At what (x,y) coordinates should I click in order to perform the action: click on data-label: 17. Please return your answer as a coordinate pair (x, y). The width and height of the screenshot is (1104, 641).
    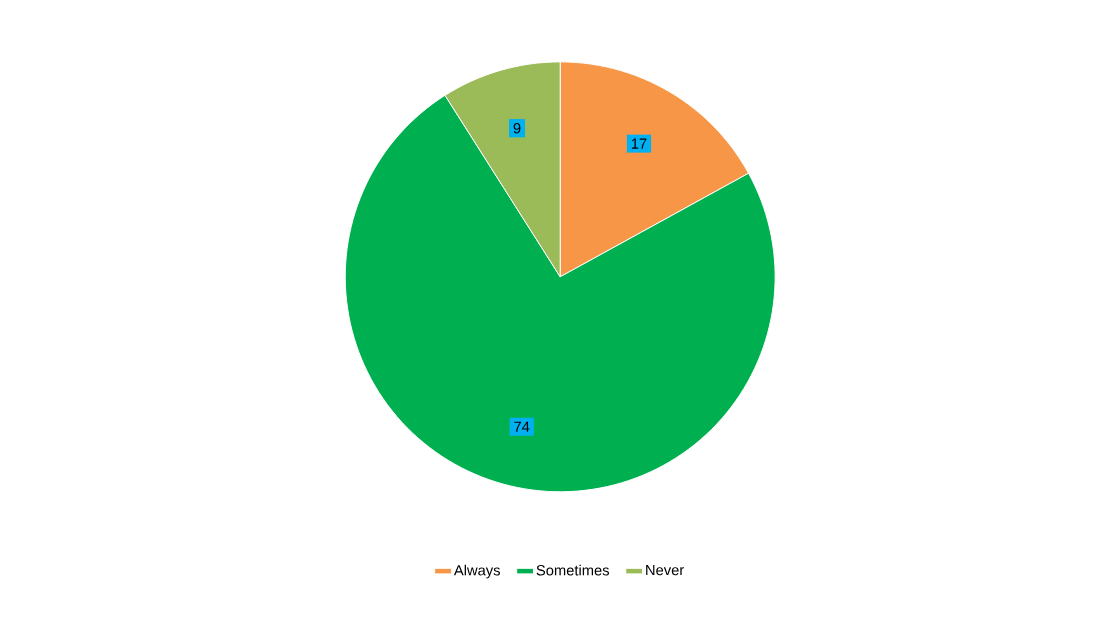
    Looking at the image, I should click on (639, 143).